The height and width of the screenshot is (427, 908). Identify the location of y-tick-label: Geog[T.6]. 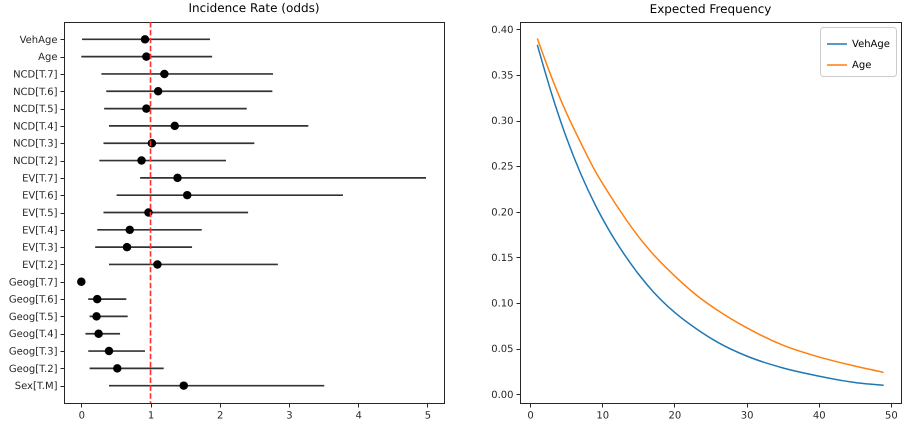
(33, 300).